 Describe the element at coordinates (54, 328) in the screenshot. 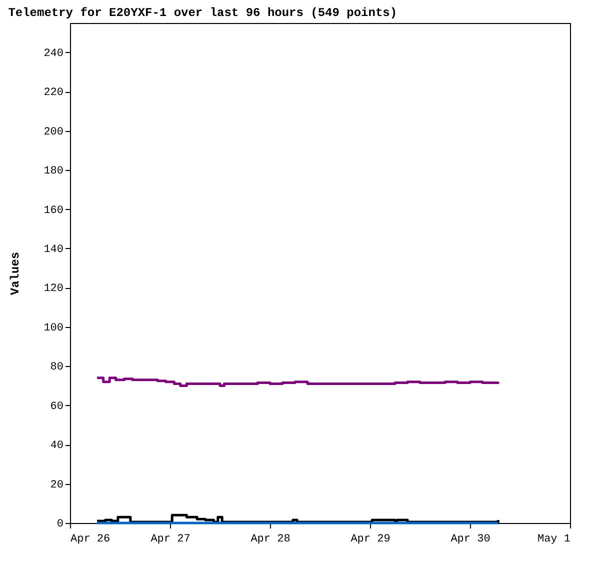

I see `y-tick-label: 100` at that location.